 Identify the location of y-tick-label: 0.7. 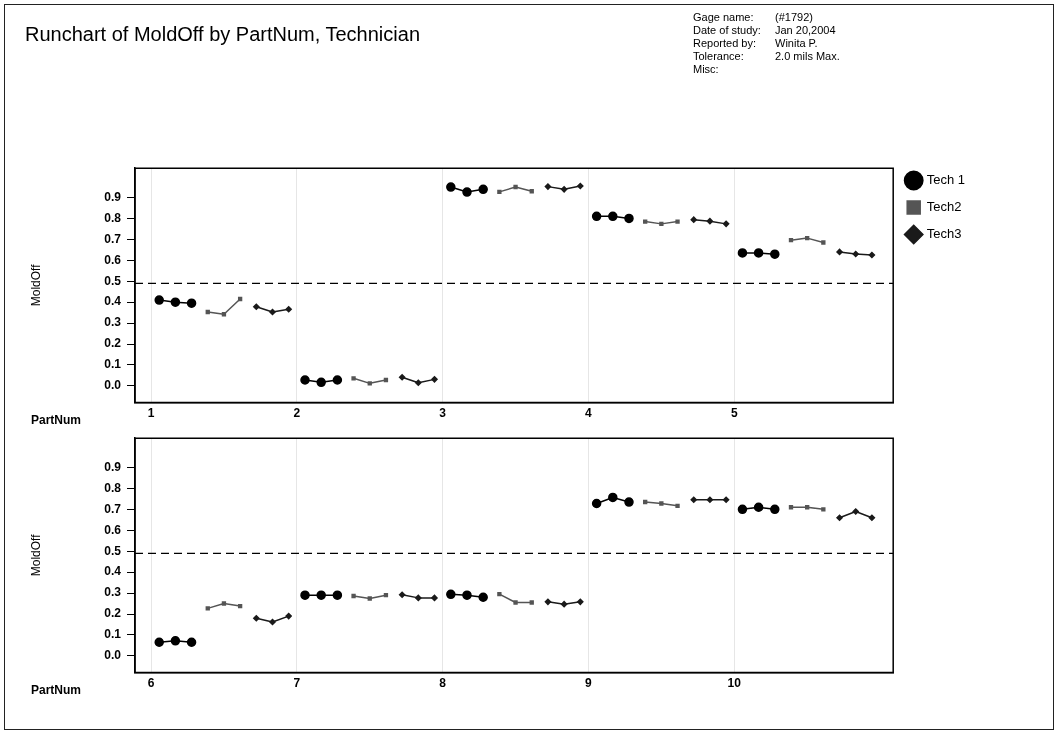
(113, 238).